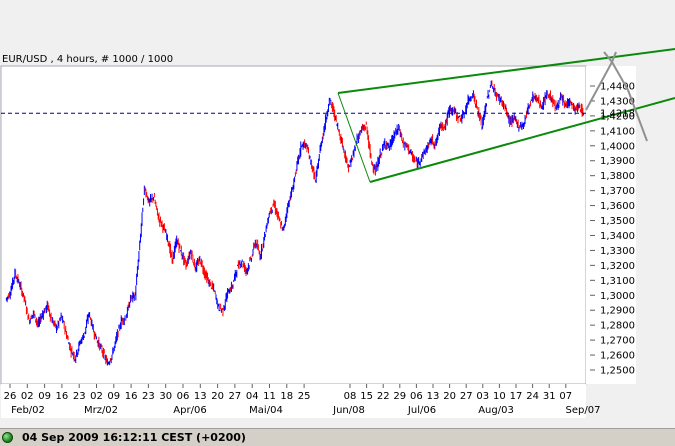  I want to click on upper-channel-line, so click(506, 71).